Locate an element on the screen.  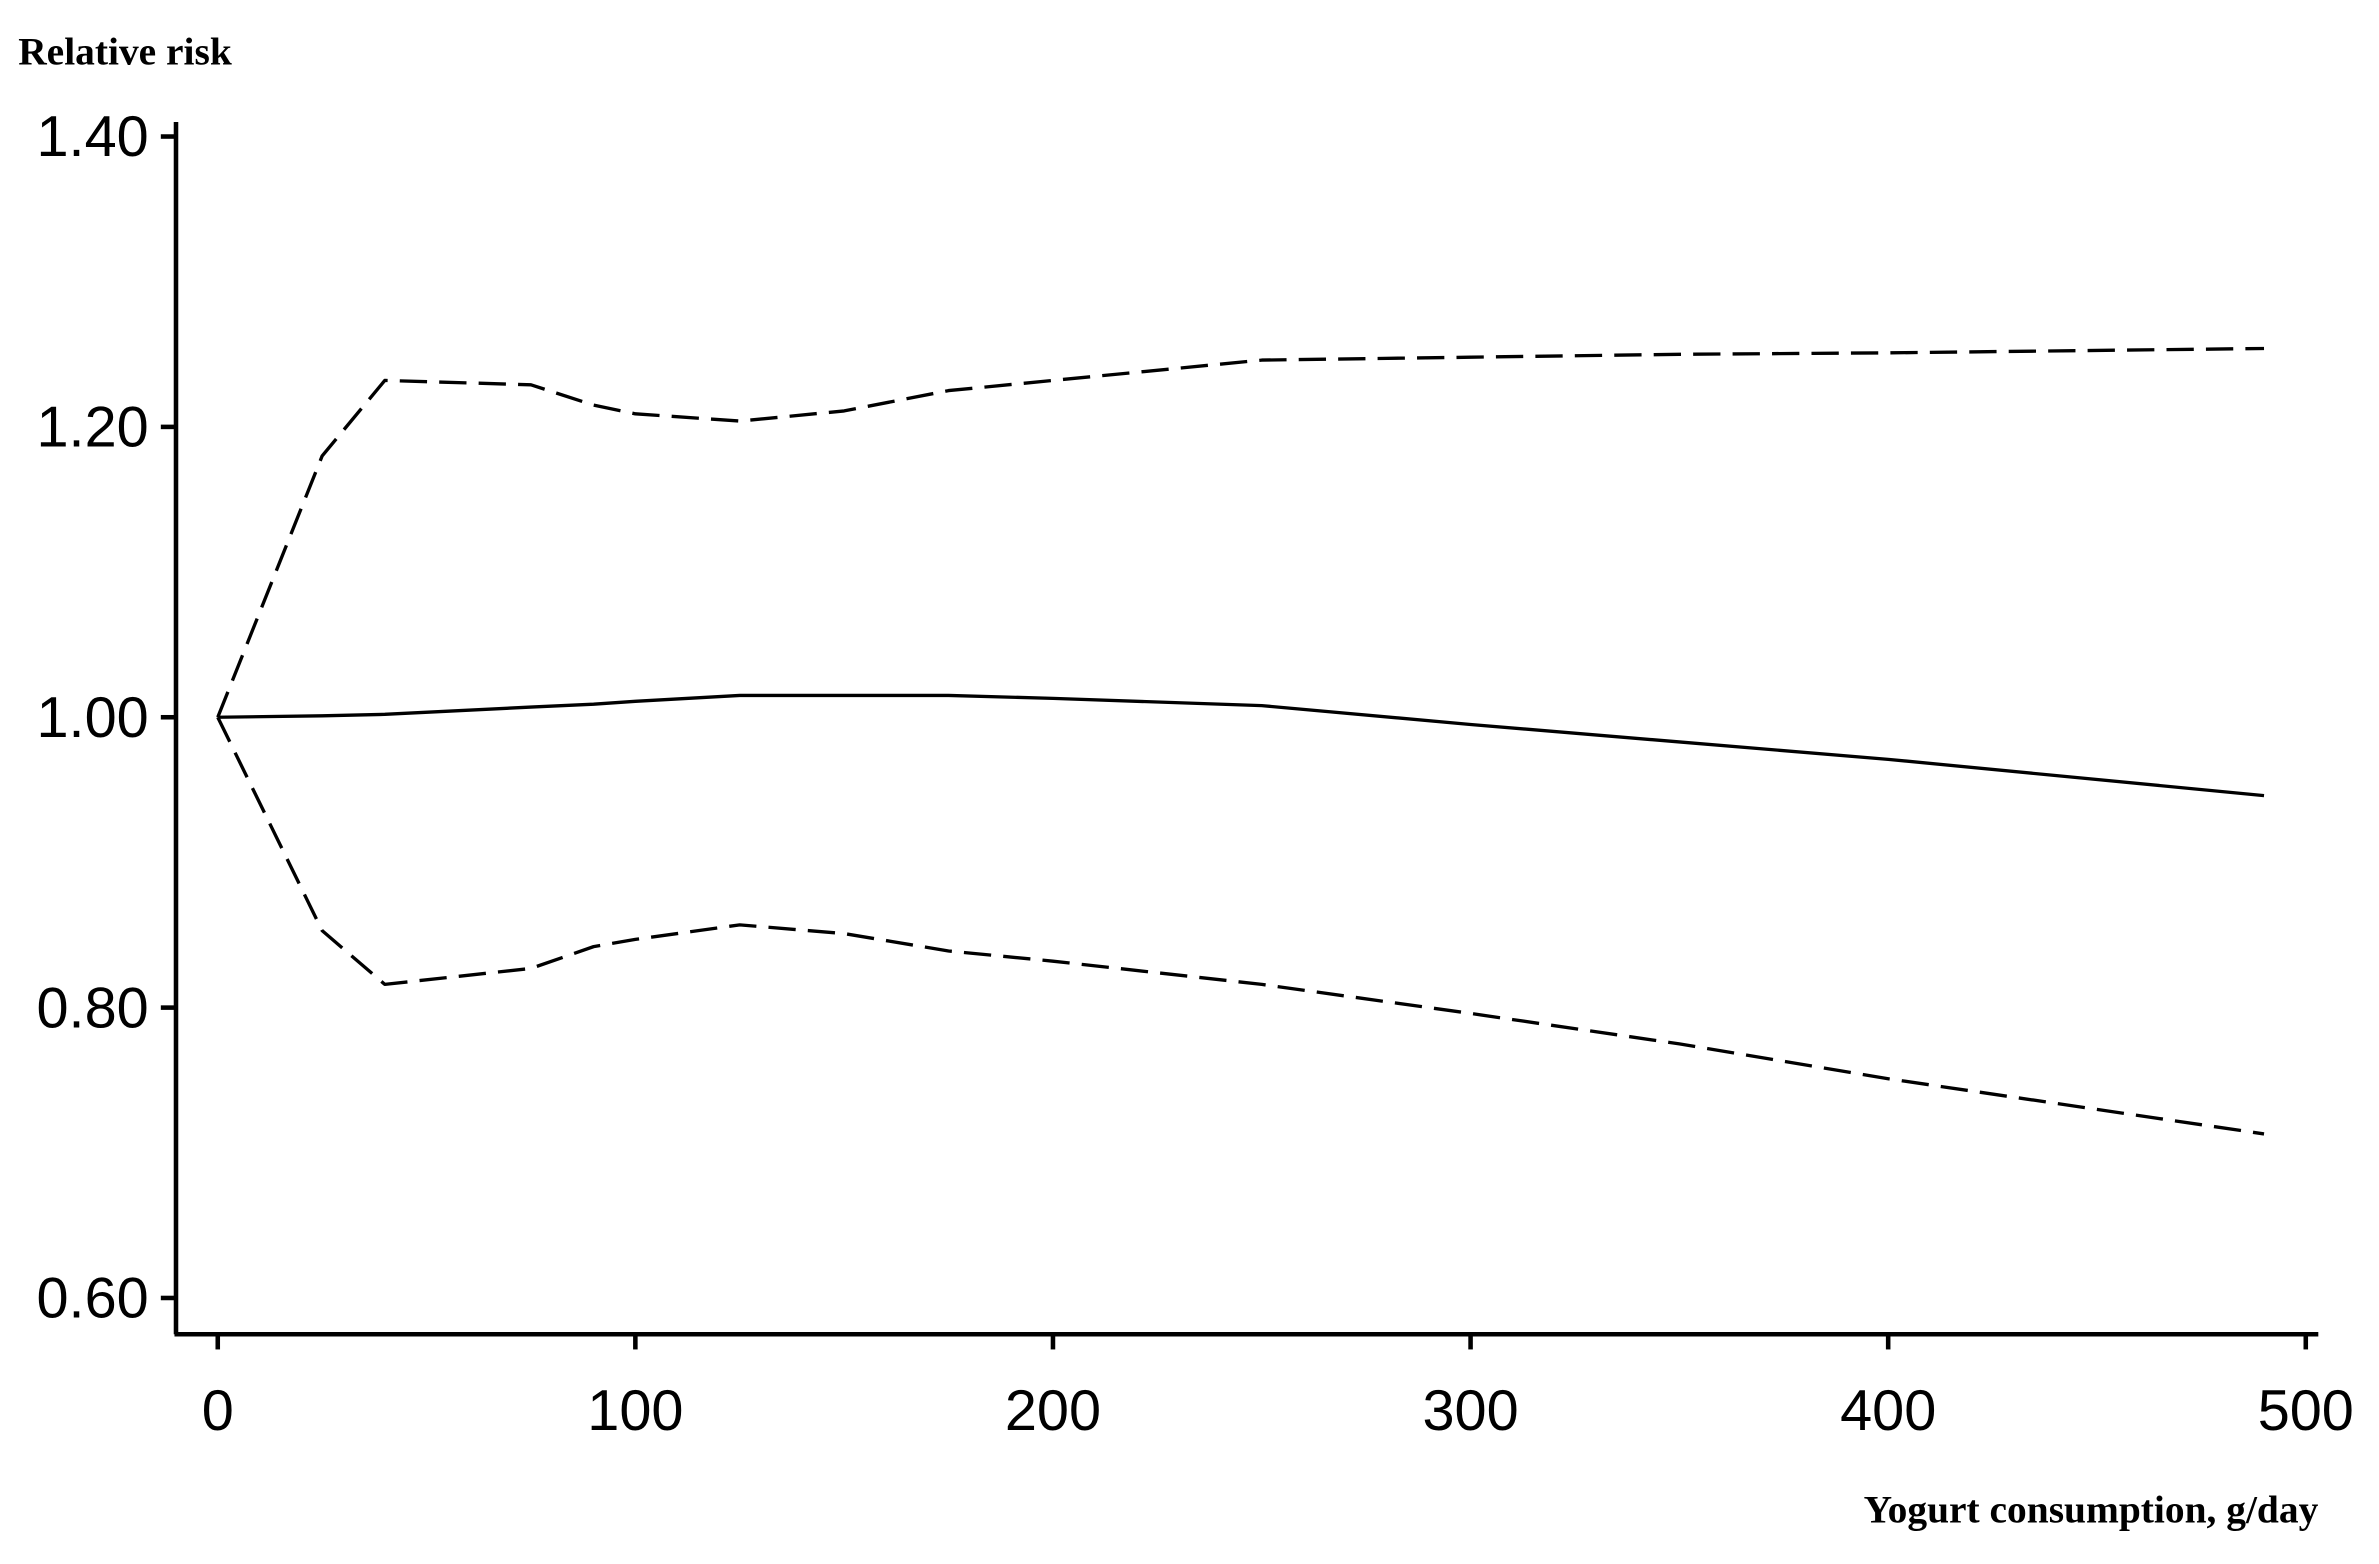
y-tick-label: 1.20 is located at coordinates (93, 428).